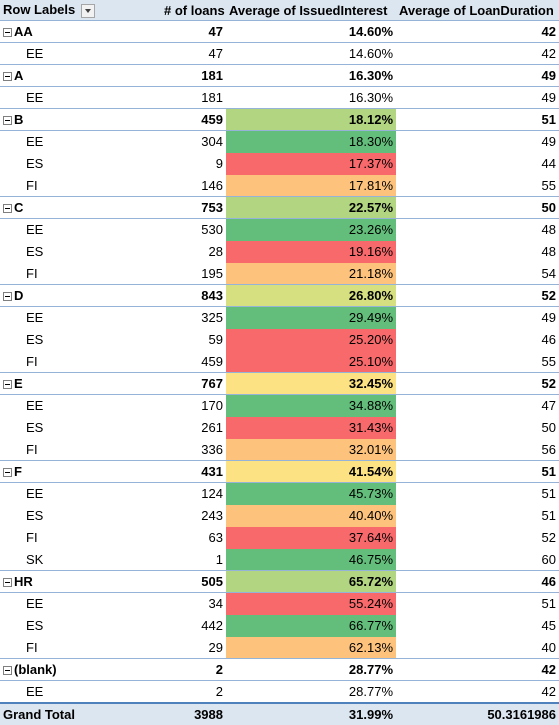 Image resolution: width=559 pixels, height=725 pixels. I want to click on detail-row: FI 146 17.81% 55, so click(279, 185).